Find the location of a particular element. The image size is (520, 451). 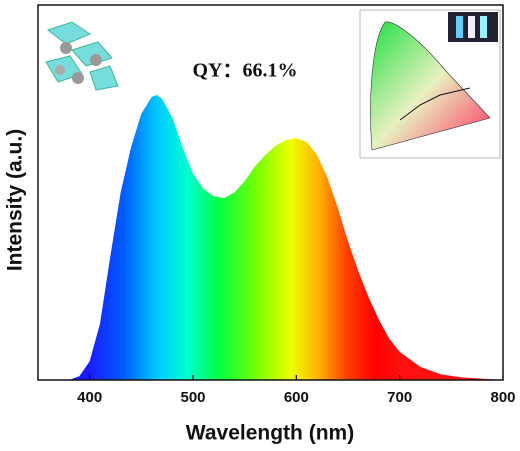

y-axis-title: Intensity (a.u.) is located at coordinates (15, 200).